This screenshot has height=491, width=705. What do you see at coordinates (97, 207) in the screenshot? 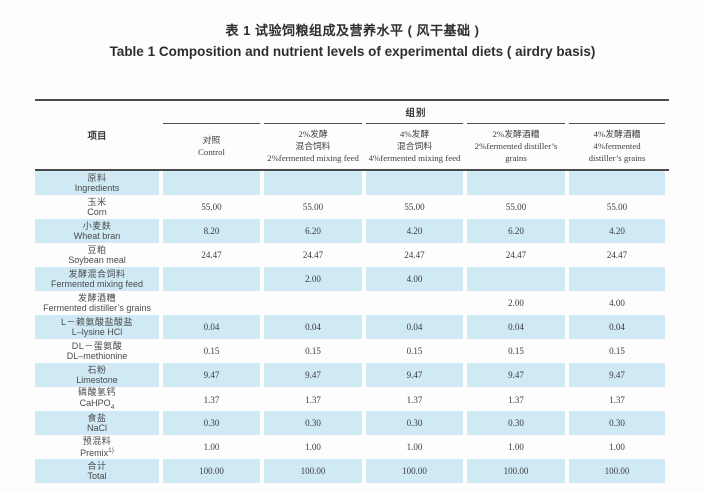
I see `row-label: 玉米 Corn` at bounding box center [97, 207].